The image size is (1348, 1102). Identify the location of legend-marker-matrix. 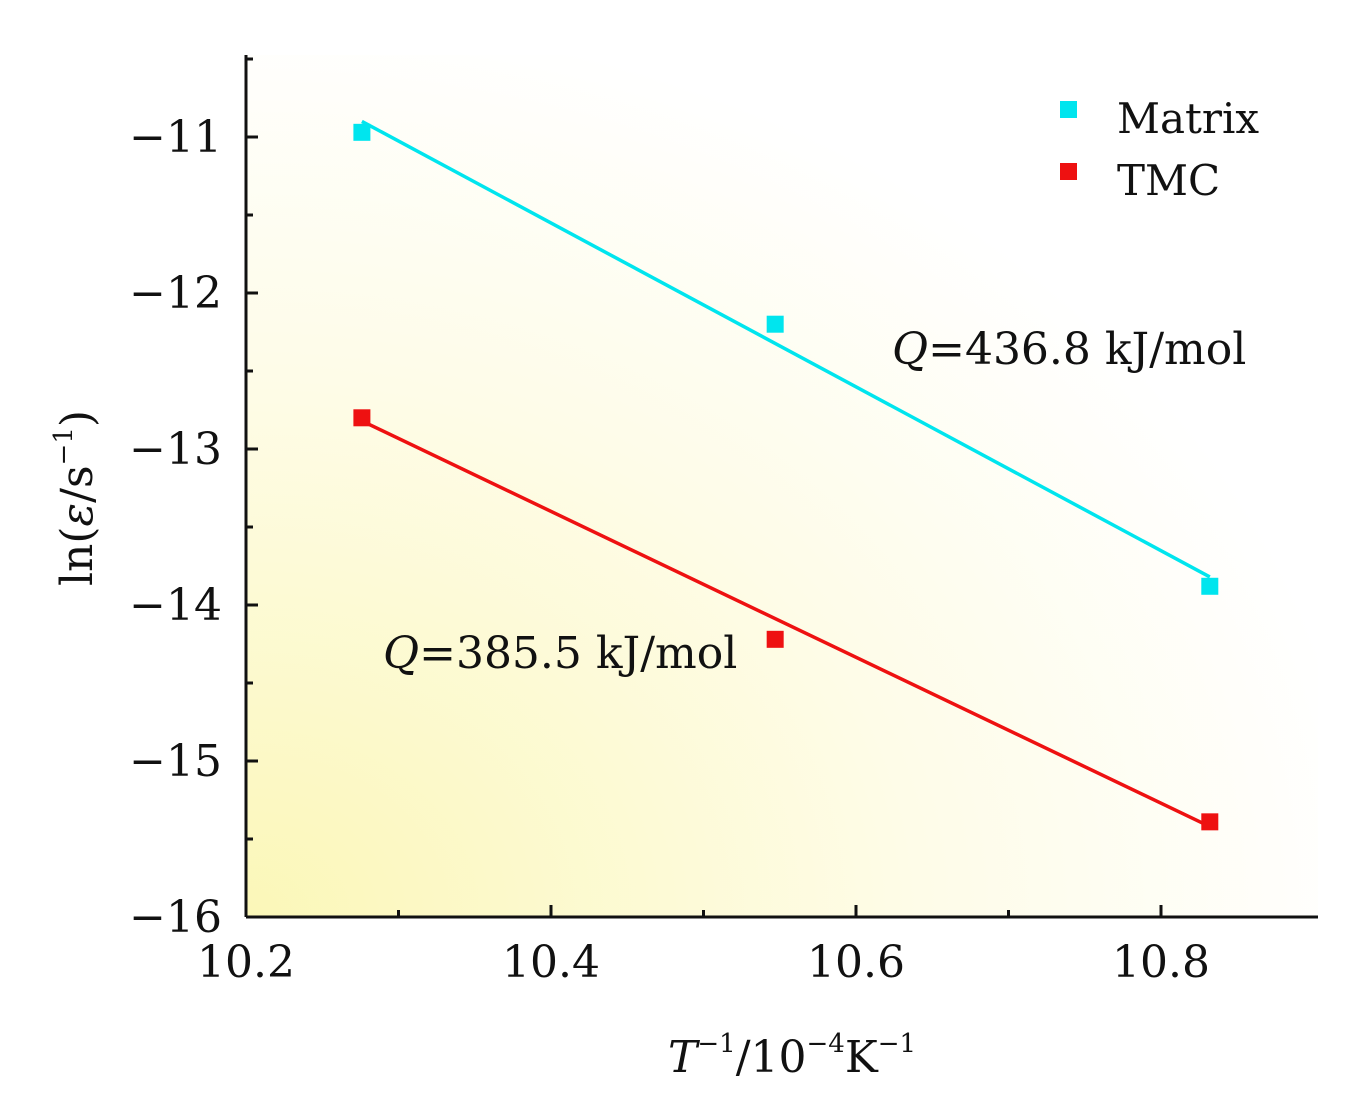
(1068, 109).